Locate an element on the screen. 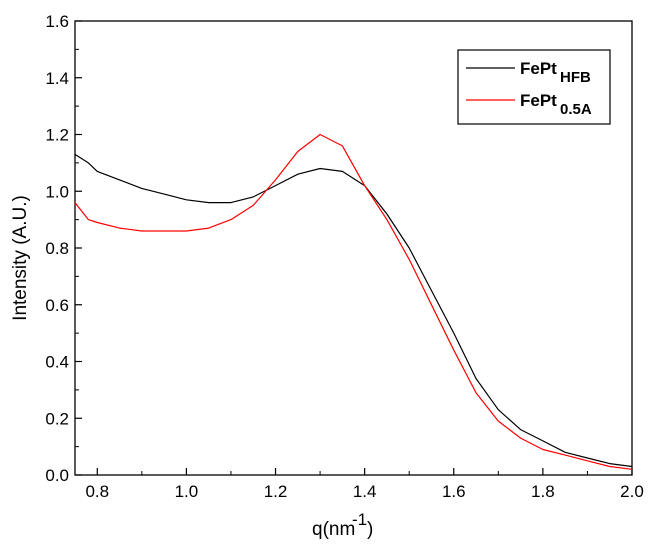 The width and height of the screenshot is (649, 544). y-tick-label: 0.8 is located at coordinates (57, 248).